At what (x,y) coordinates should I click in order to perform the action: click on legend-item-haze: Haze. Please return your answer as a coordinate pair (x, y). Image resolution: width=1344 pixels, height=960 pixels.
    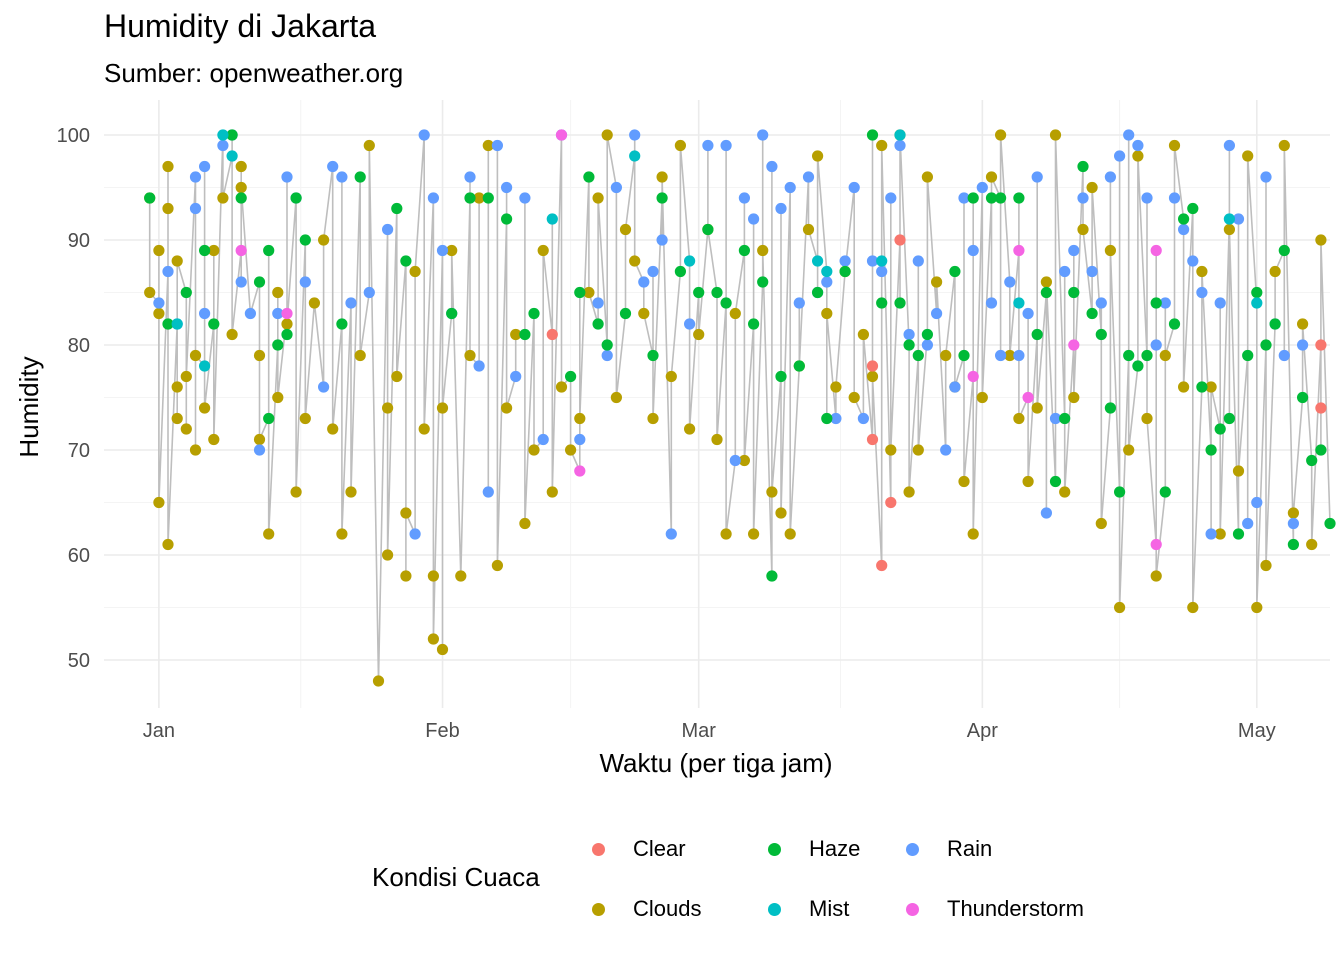
    Looking at the image, I should click on (814, 849).